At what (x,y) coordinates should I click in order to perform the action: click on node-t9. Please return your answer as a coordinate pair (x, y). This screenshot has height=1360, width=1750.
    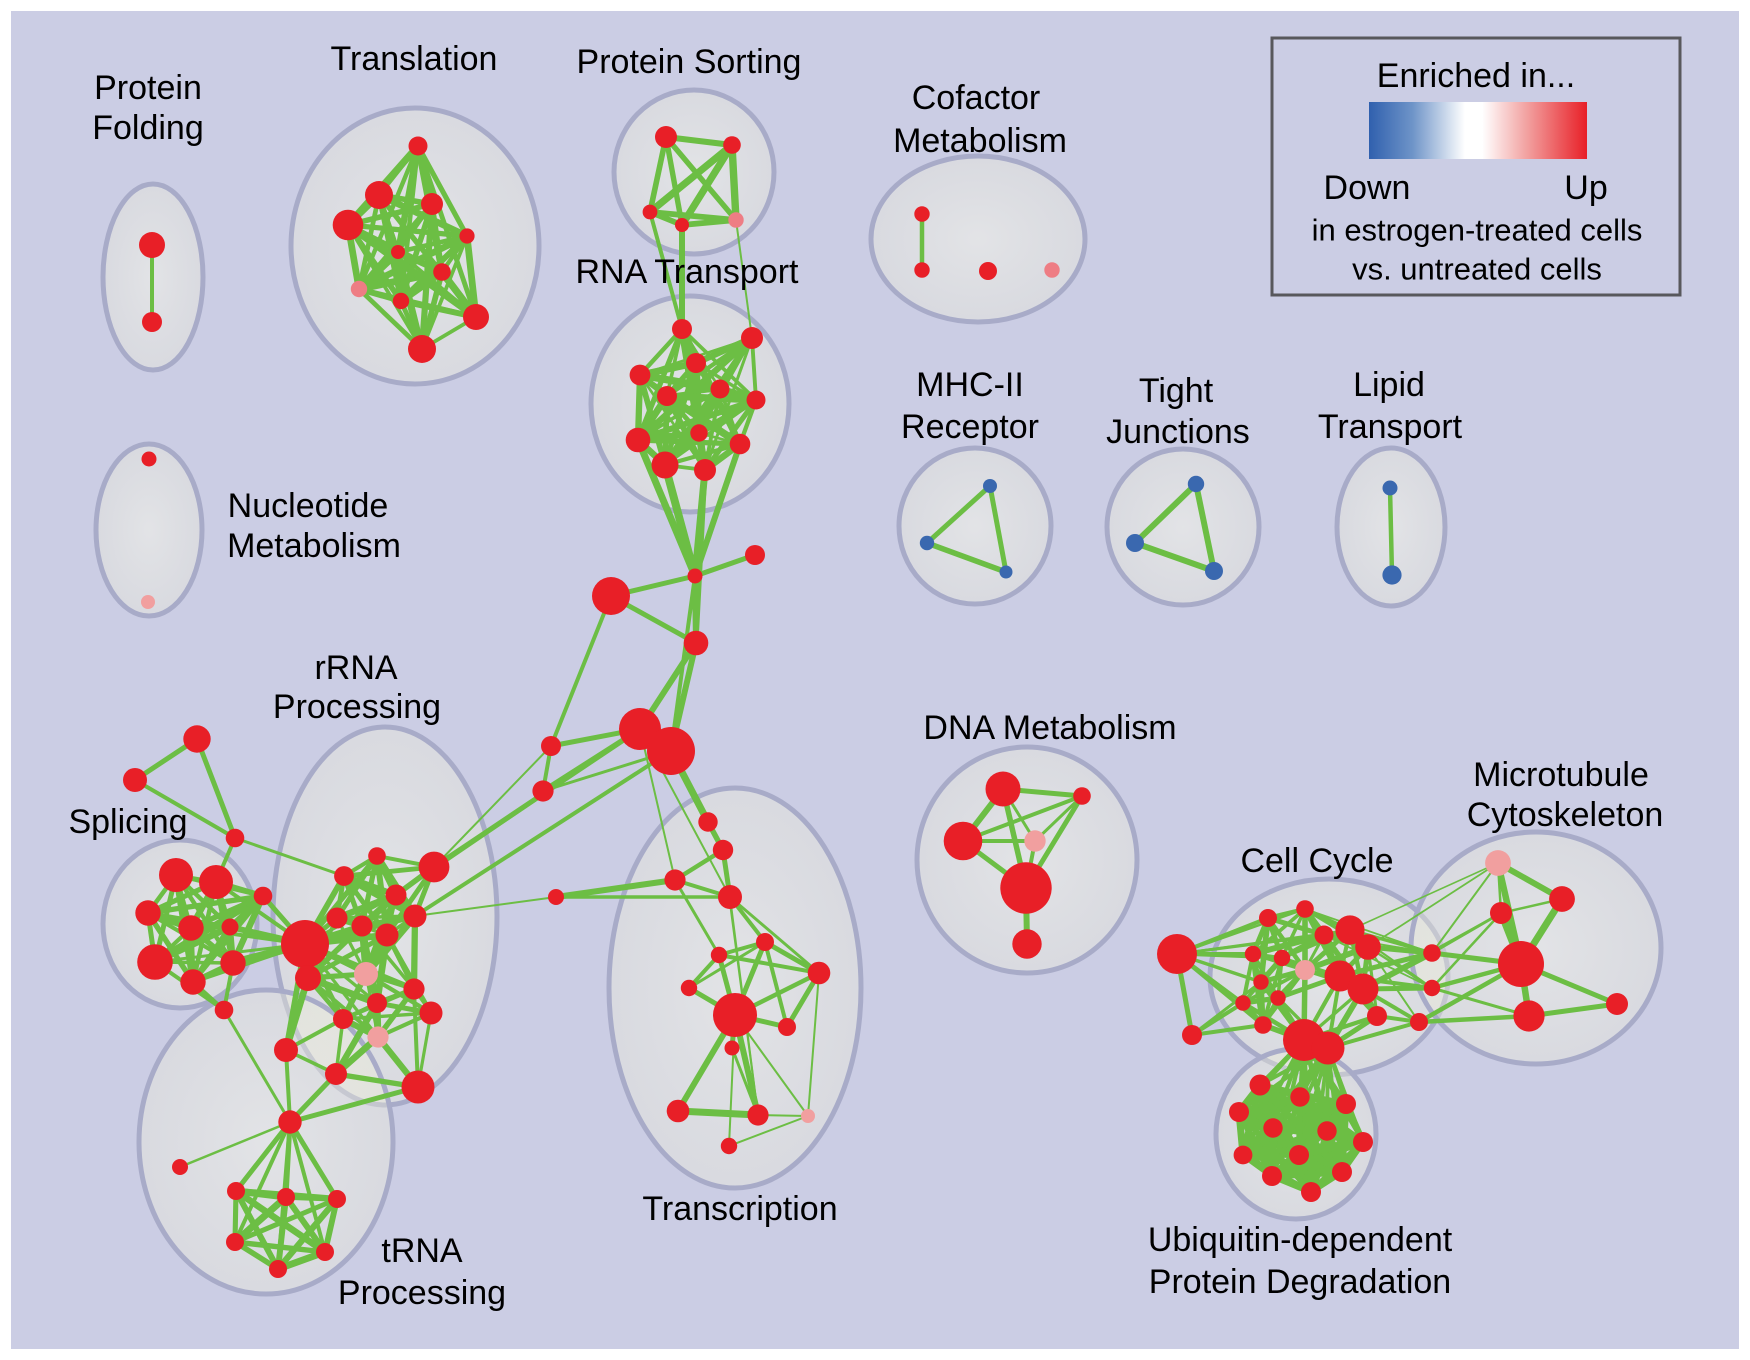
    Looking at the image, I should click on (401, 301).